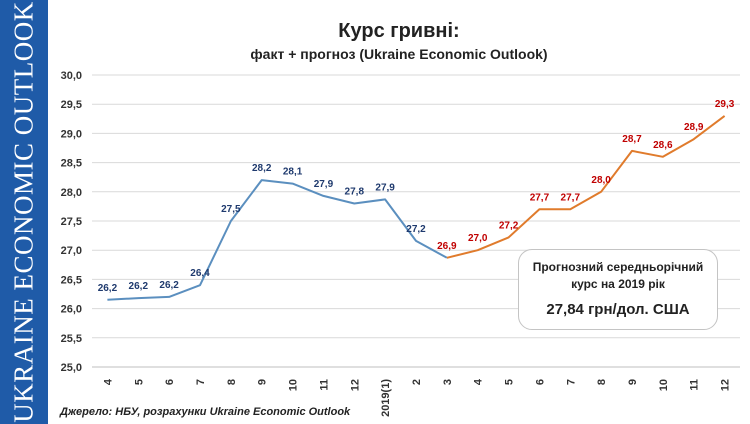 This screenshot has width=750, height=424. What do you see at coordinates (71, 134) in the screenshot?
I see `y-tick-label: 29,0` at bounding box center [71, 134].